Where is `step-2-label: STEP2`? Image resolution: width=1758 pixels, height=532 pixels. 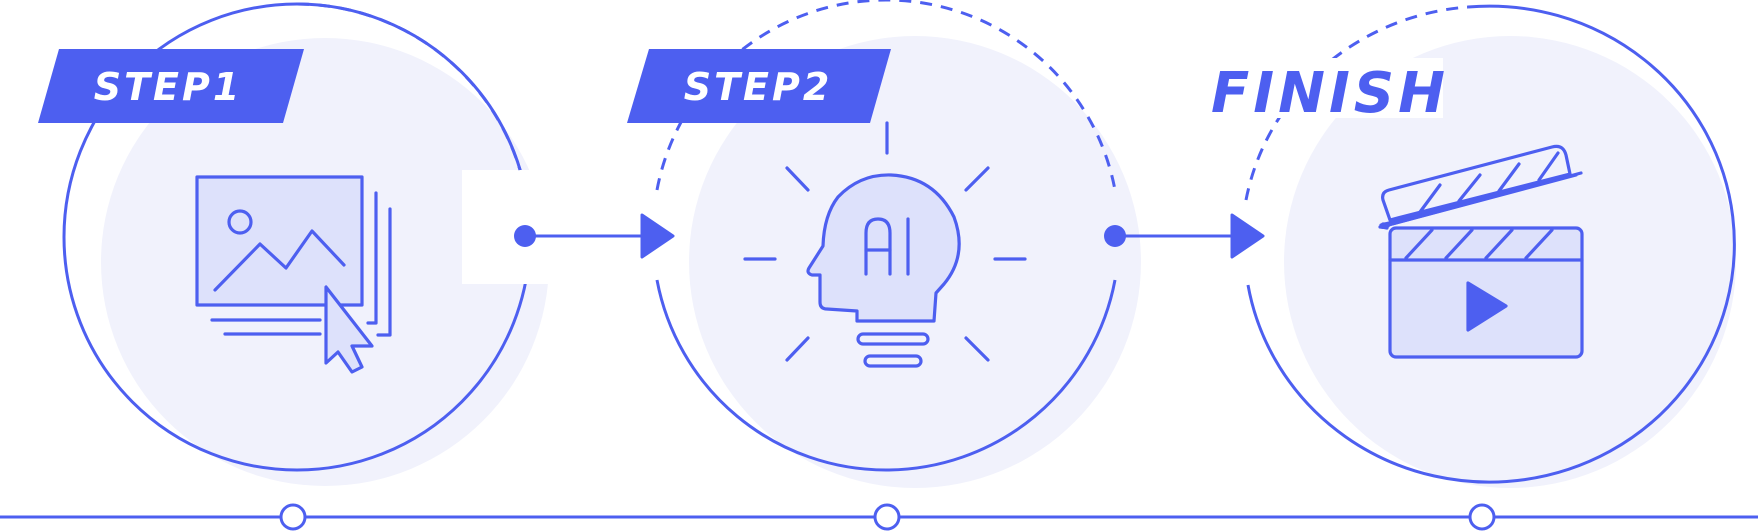 step-2-label: STEP2 is located at coordinates (758, 87).